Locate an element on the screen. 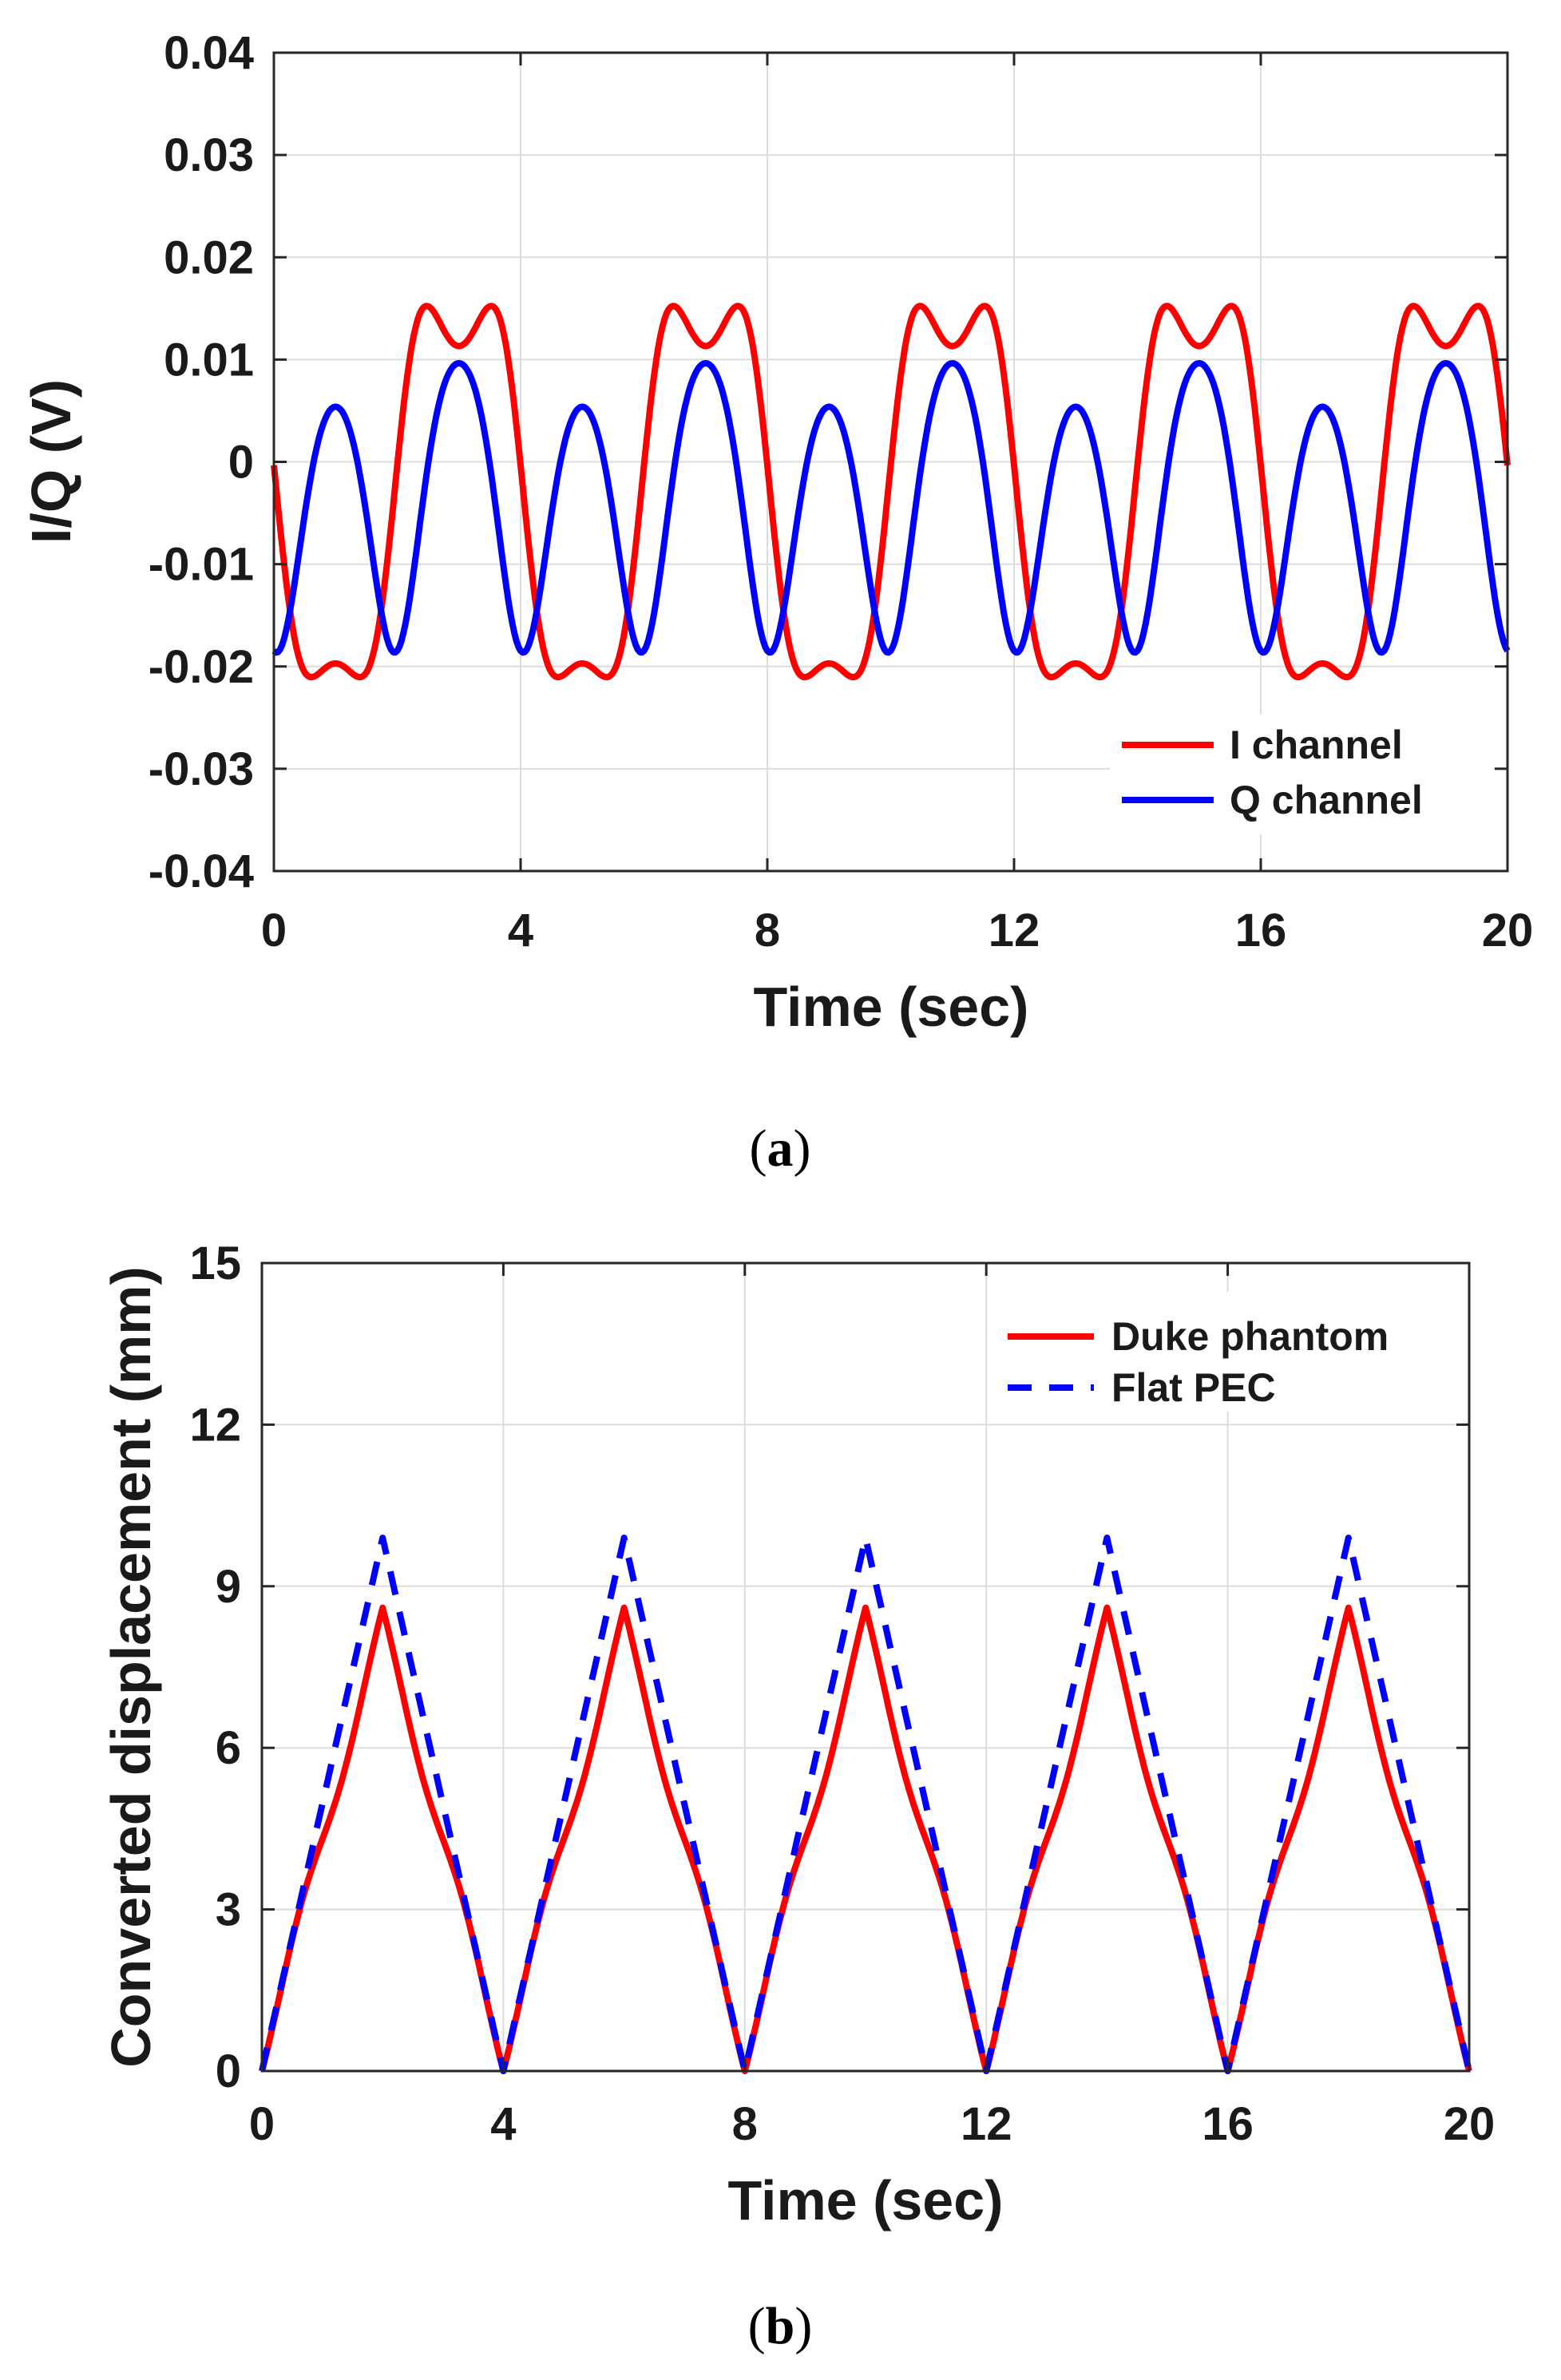  series-line-i-channel is located at coordinates (891, 492).